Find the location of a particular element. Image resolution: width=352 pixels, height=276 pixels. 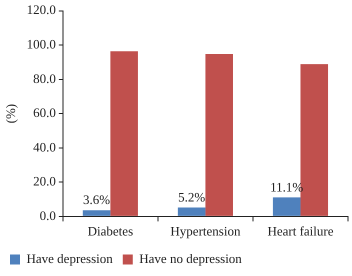

y-tick-label: 40.0 is located at coordinates (44, 146).